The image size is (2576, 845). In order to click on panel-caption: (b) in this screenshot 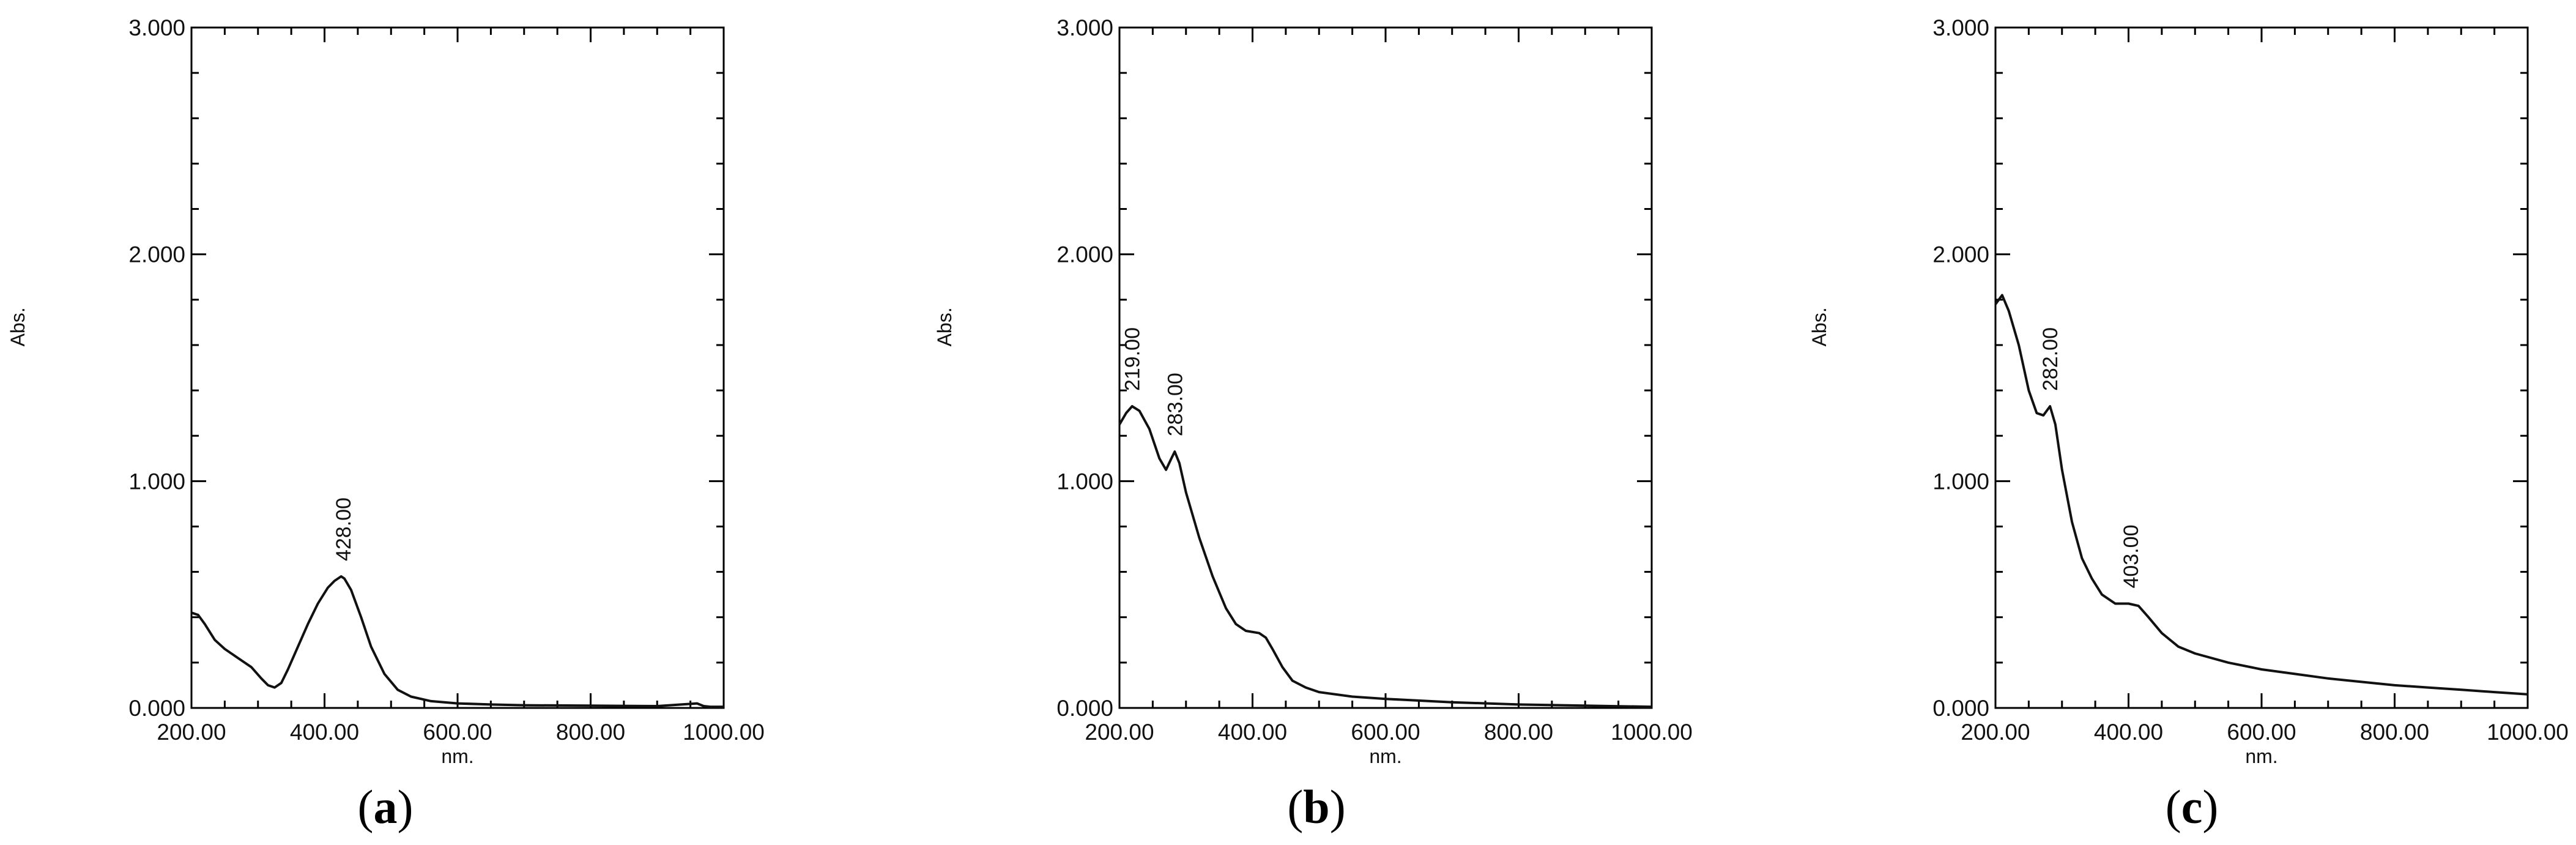, I will do `click(1316, 807)`.